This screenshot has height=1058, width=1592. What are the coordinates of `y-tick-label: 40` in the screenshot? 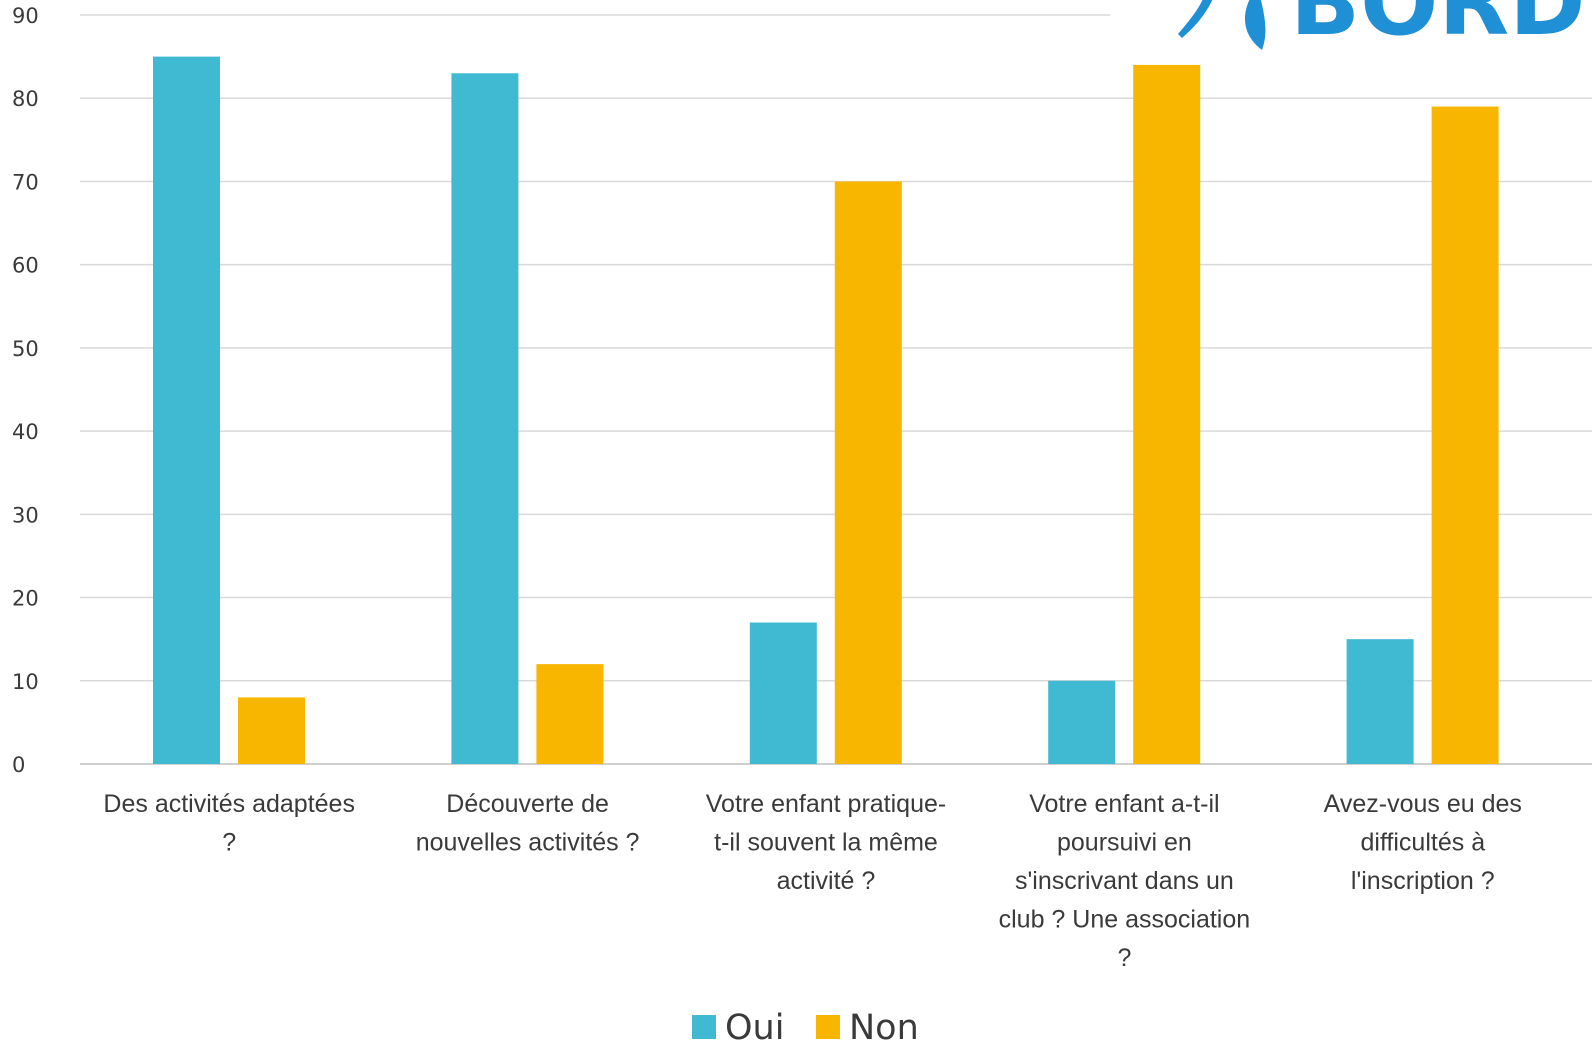 It's located at (25, 432).